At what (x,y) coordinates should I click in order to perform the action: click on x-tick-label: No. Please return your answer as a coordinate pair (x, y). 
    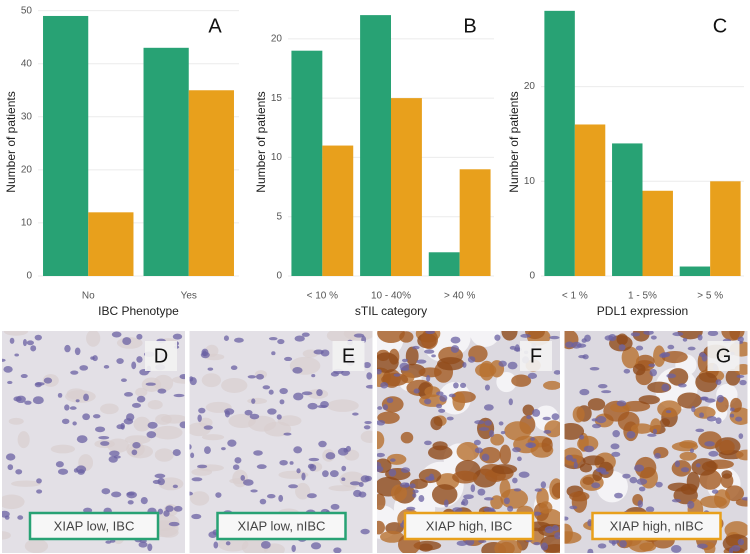
    Looking at the image, I should click on (88, 296).